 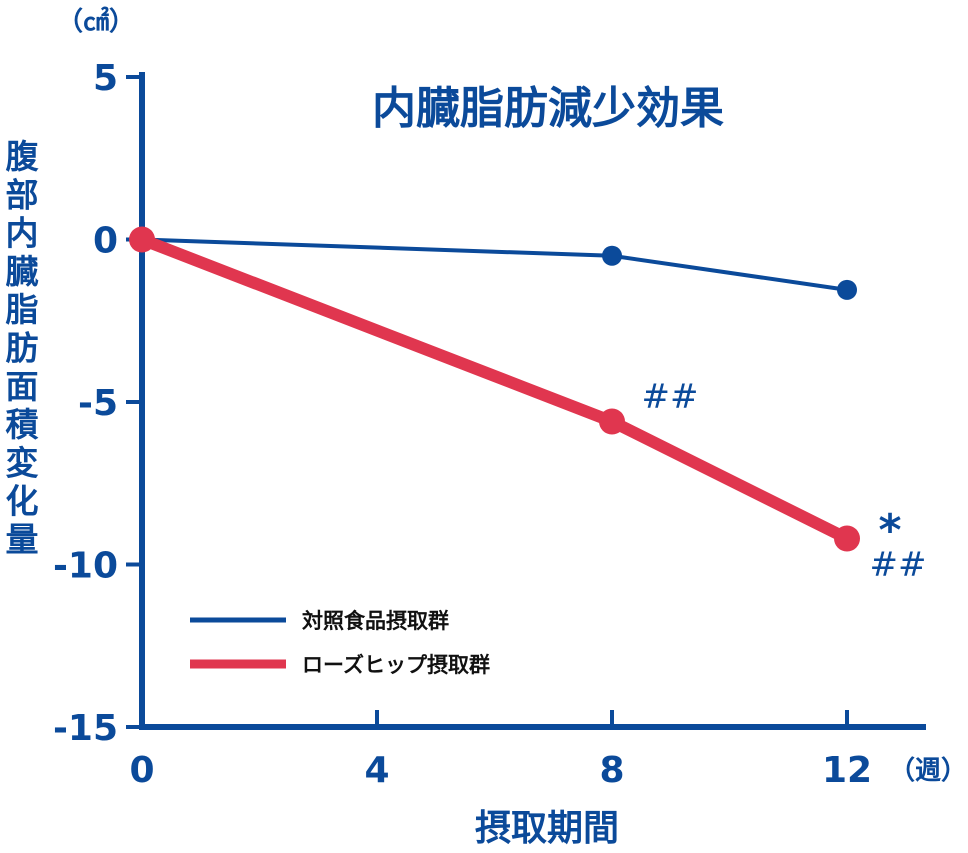 What do you see at coordinates (22, 462) in the screenshot?
I see `y-axis-label-char: 変` at bounding box center [22, 462].